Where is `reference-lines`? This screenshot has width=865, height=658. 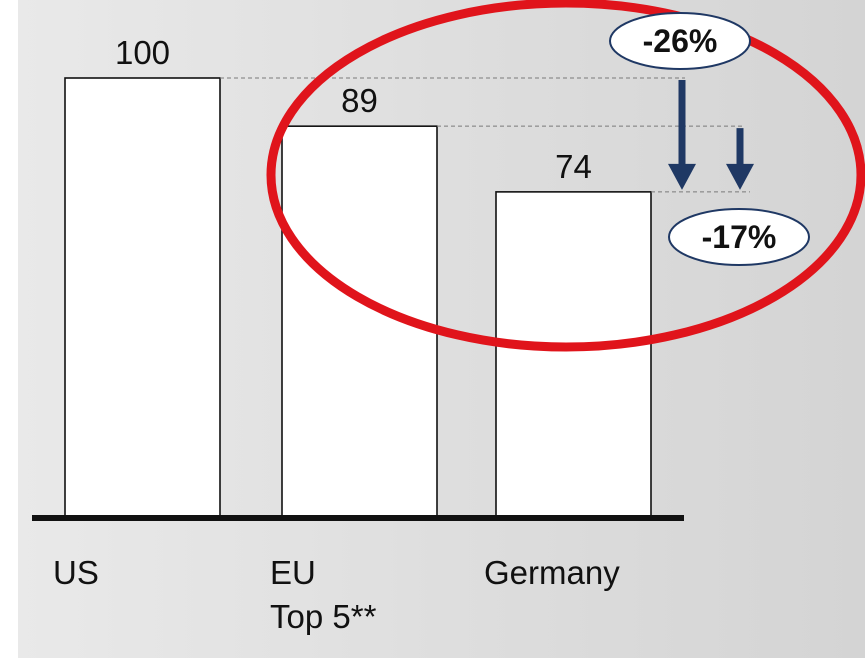
reference-lines is located at coordinates (485, 135).